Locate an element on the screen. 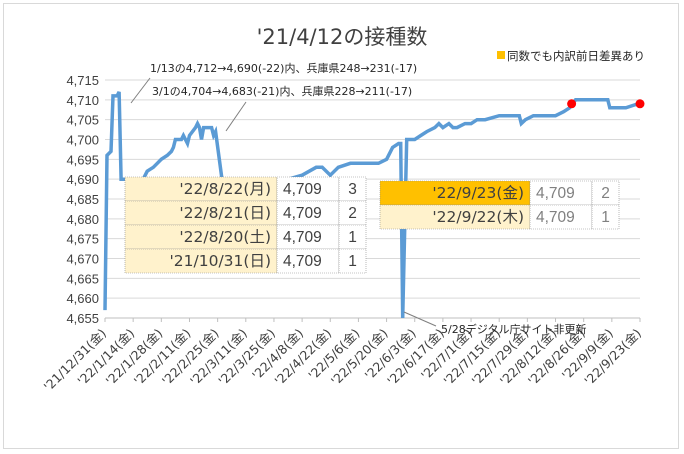 This screenshot has height=454, width=684. y-tick-label: 4,710 is located at coordinates (82, 100).